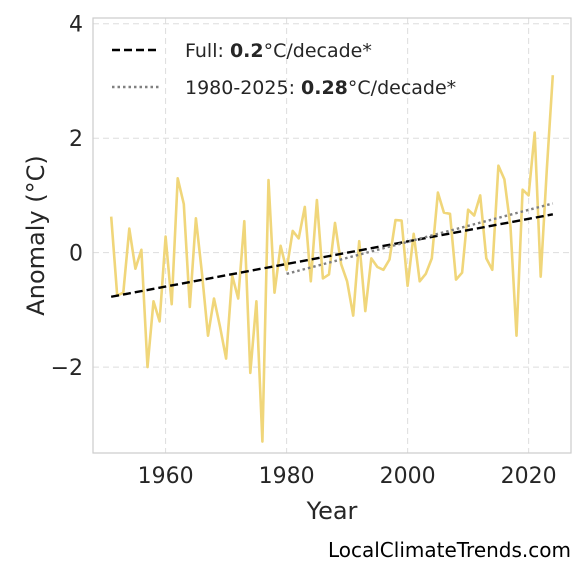  Describe the element at coordinates (420, 239) in the screenshot. I see `recent-trendline` at that location.